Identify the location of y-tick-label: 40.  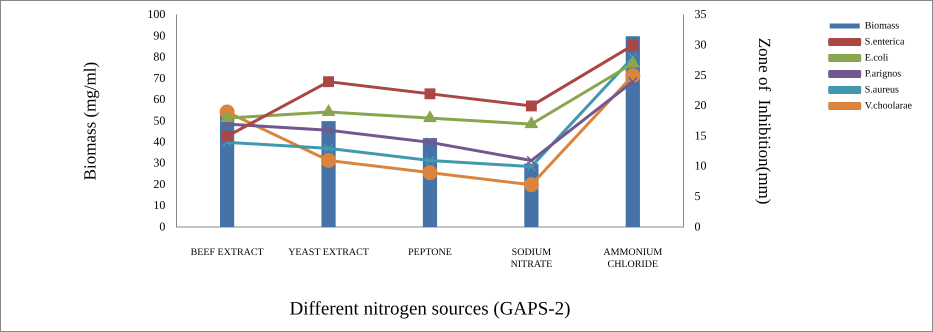
(159, 141).